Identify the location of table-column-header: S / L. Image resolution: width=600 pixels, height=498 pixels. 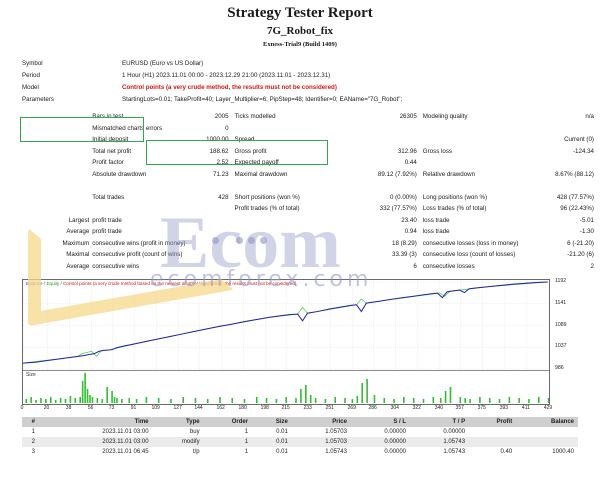
(380, 422).